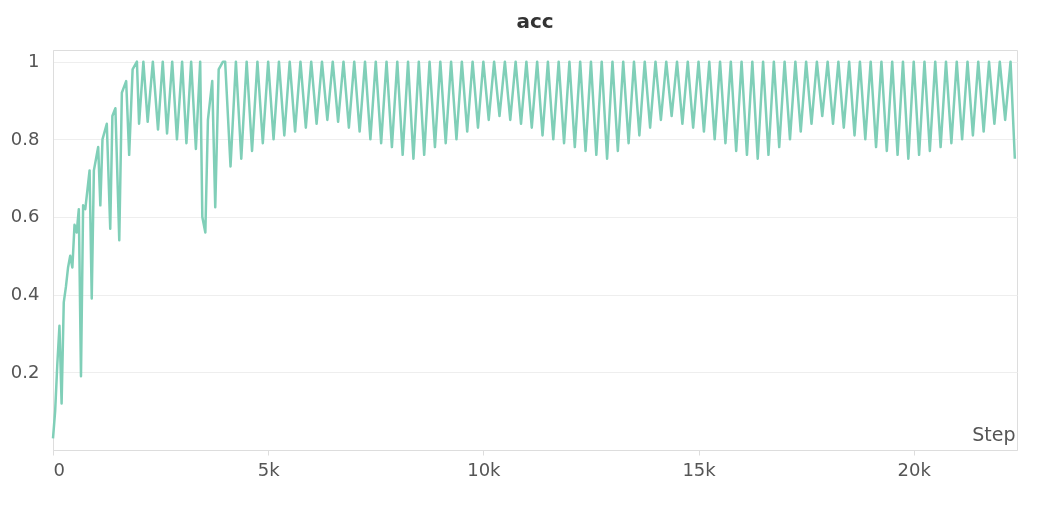 The image size is (1054, 518). What do you see at coordinates (59, 469) in the screenshot?
I see `x-tick-label: 0` at bounding box center [59, 469].